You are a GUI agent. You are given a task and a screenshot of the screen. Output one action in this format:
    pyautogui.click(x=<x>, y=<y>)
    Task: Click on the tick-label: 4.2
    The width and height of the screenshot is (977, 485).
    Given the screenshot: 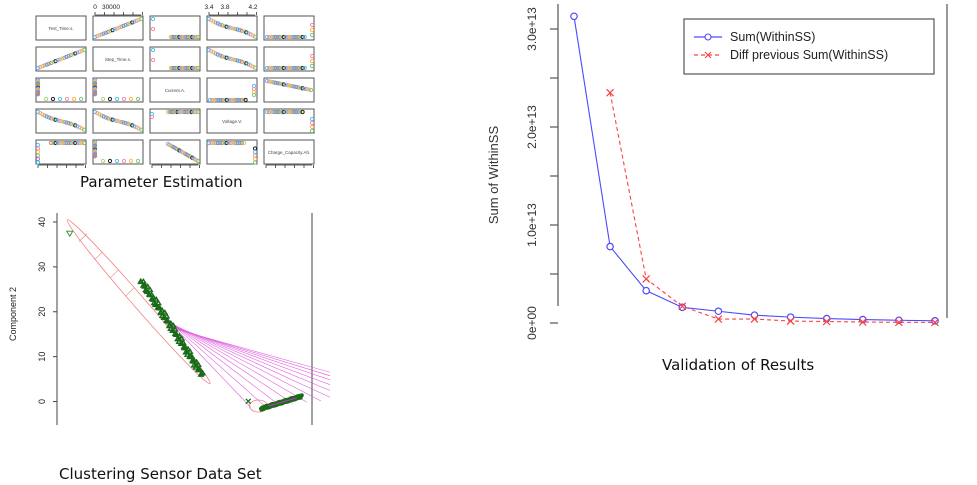 What is the action you would take?
    pyautogui.click(x=252, y=7)
    